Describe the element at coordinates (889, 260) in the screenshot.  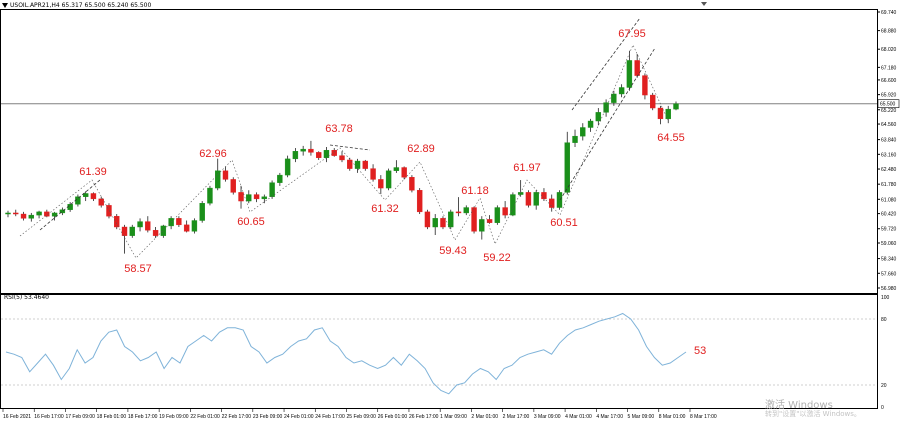
I see `price-tick-label: 58.340` at that location.